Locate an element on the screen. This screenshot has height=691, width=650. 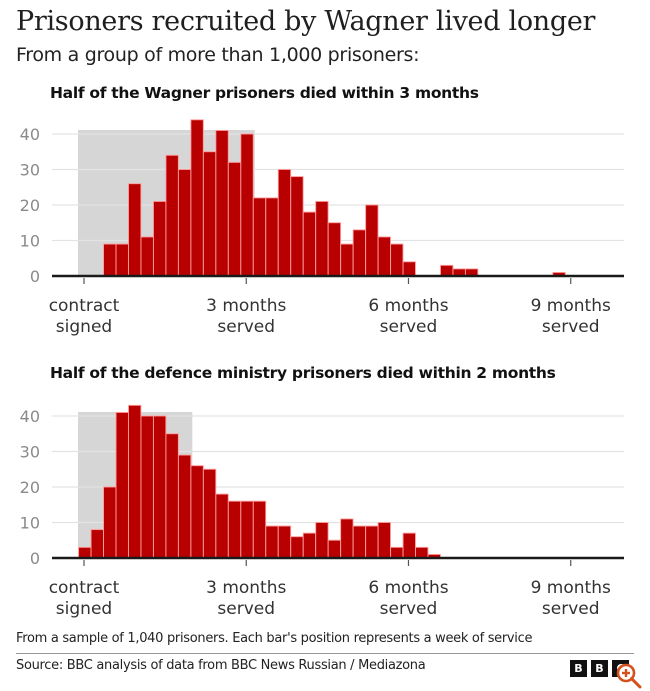
zoom-in-icon is located at coordinates (629, 675).